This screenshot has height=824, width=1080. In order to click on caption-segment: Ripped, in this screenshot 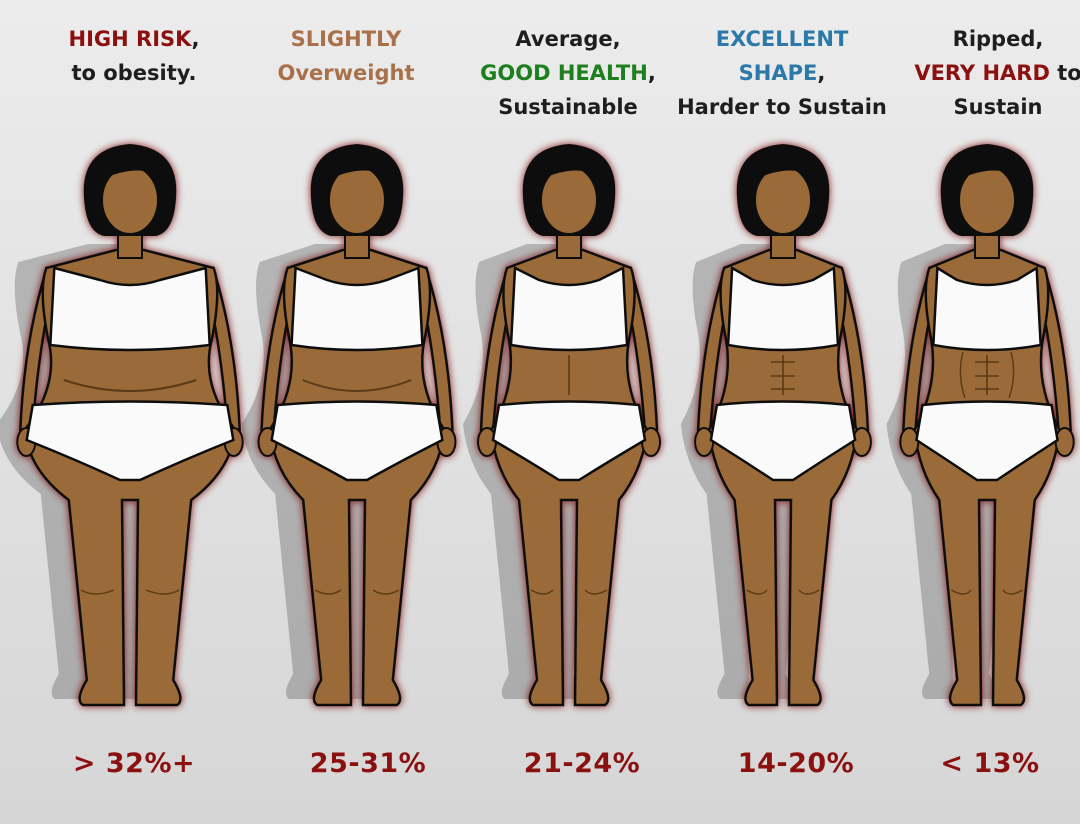, I will do `click(998, 39)`.